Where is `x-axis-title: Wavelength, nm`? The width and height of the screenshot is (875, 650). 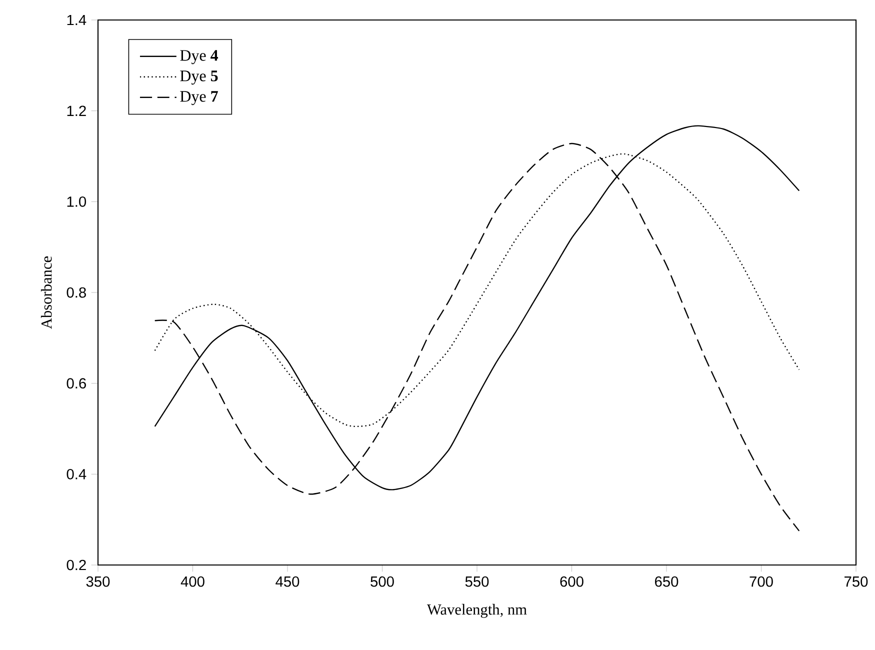
x-axis-title: Wavelength, nm is located at coordinates (476, 611).